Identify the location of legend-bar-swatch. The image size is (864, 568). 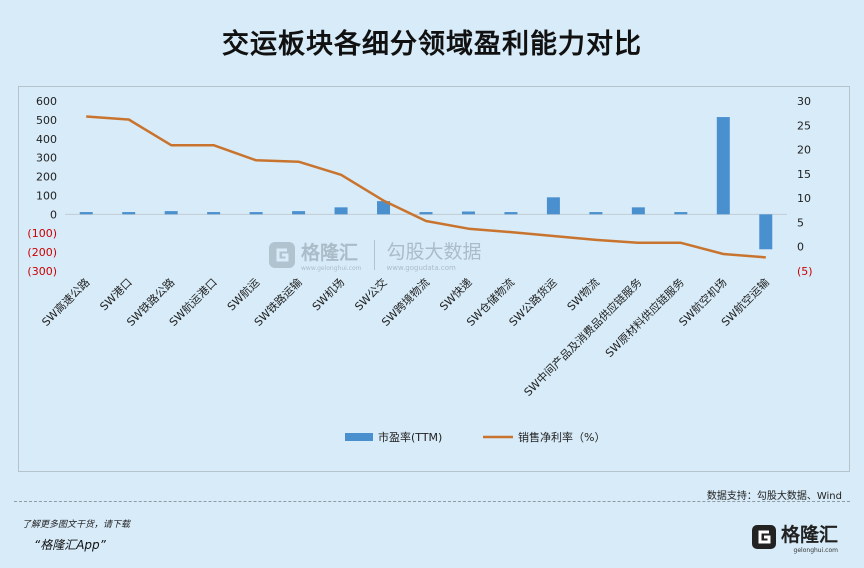
(359, 437).